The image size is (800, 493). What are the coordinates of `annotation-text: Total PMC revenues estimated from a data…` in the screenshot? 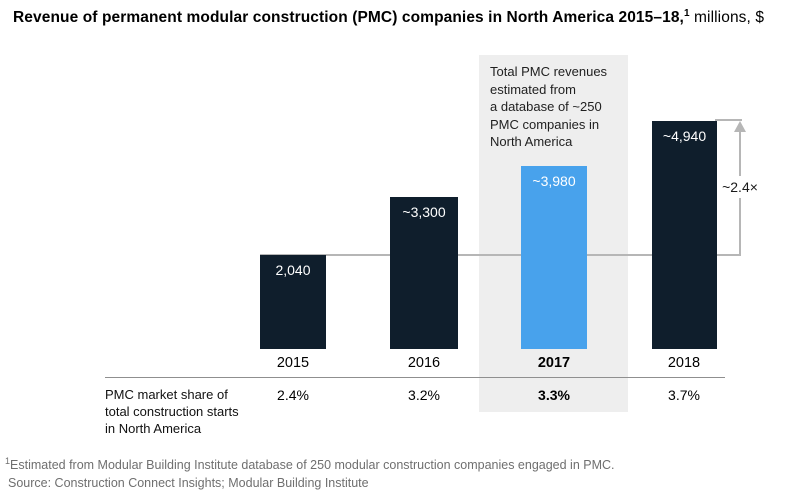 It's located at (549, 106).